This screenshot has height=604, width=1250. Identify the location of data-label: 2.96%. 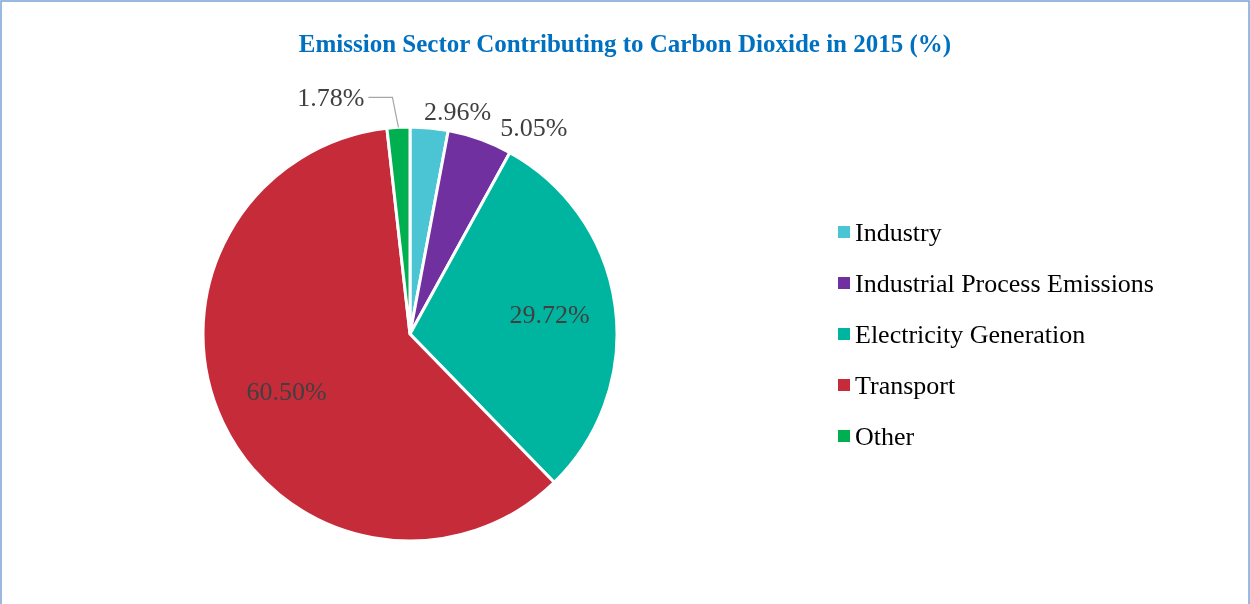
(457, 111).